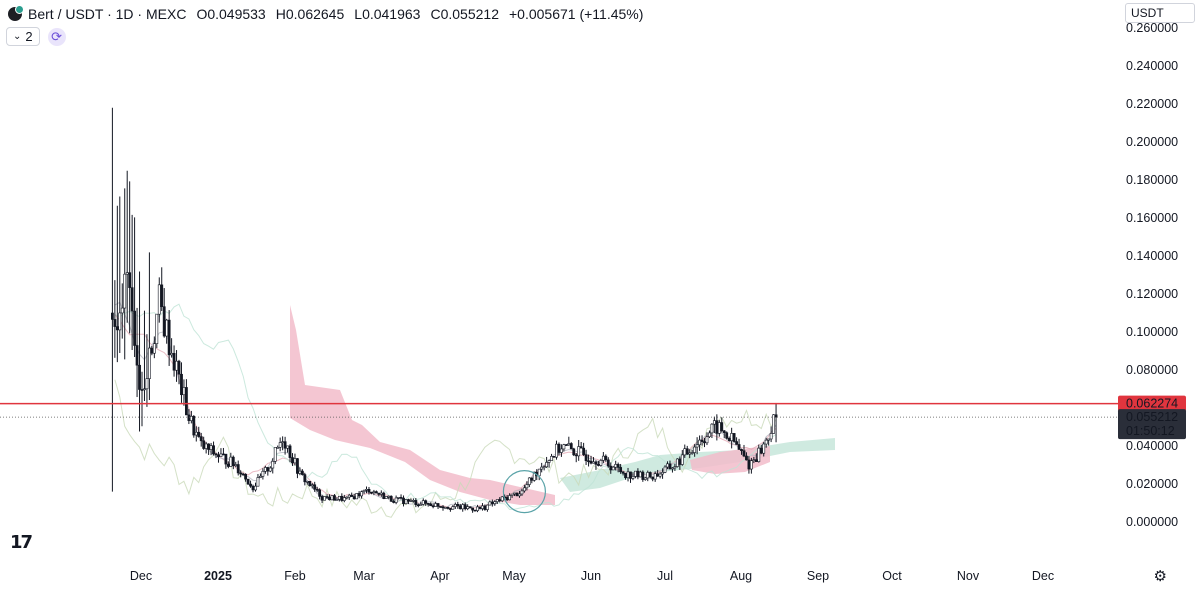  I want to click on settings-gear-icon: ⚙, so click(1160, 576).